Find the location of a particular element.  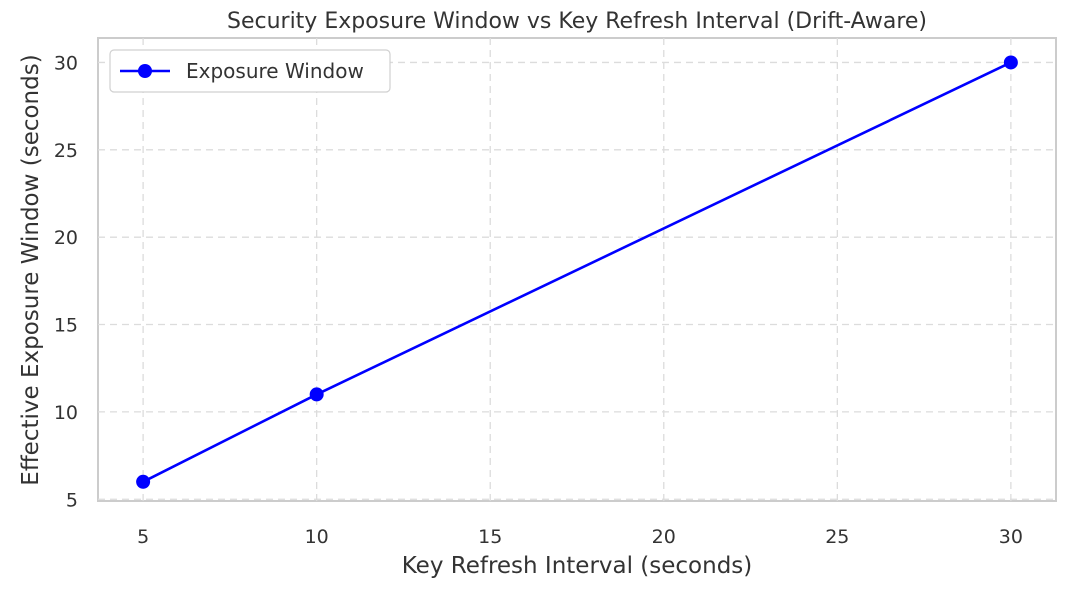

x-tick-label-5: 5 is located at coordinates (143, 537).